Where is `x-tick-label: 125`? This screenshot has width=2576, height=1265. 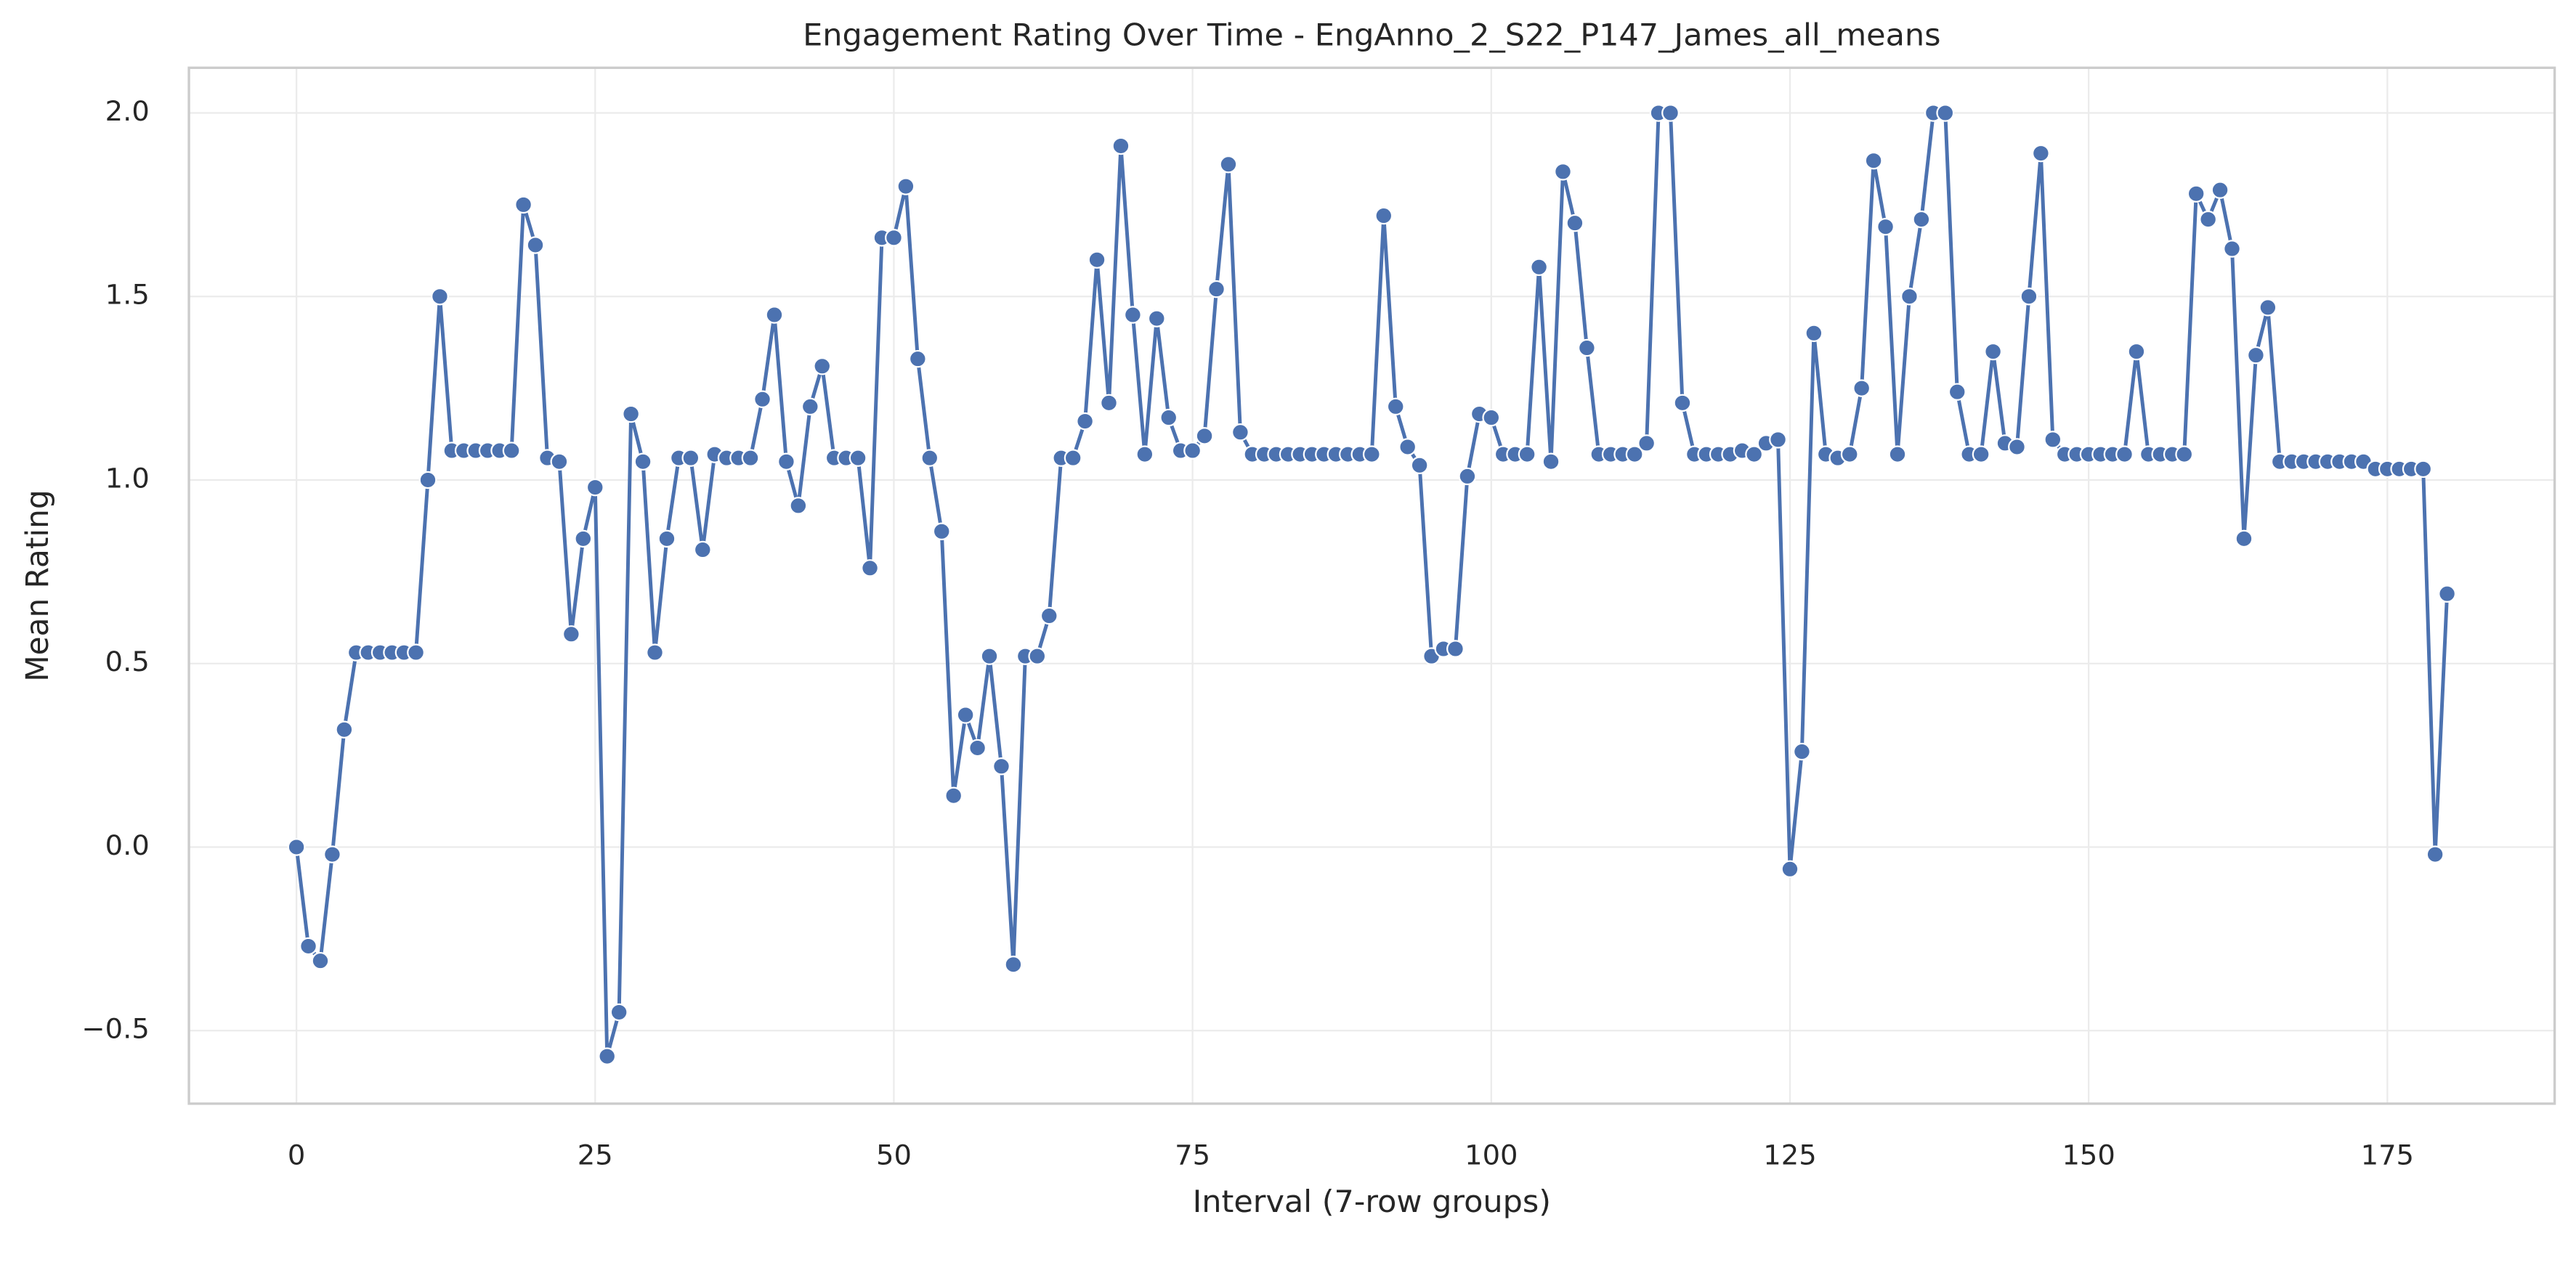 x-tick-label: 125 is located at coordinates (1789, 1155).